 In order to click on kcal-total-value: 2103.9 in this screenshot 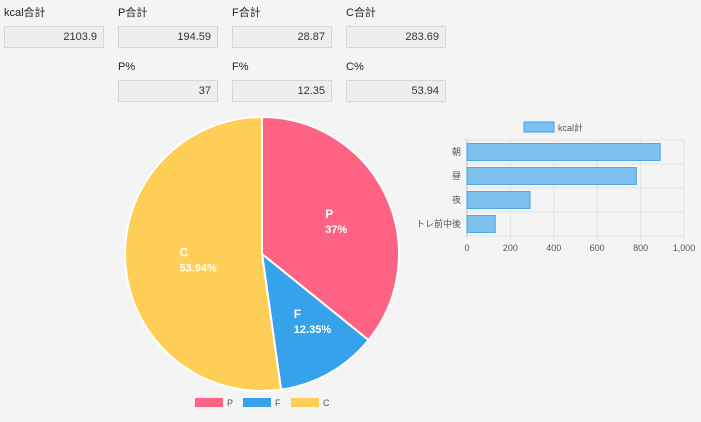, I will do `click(54, 37)`.